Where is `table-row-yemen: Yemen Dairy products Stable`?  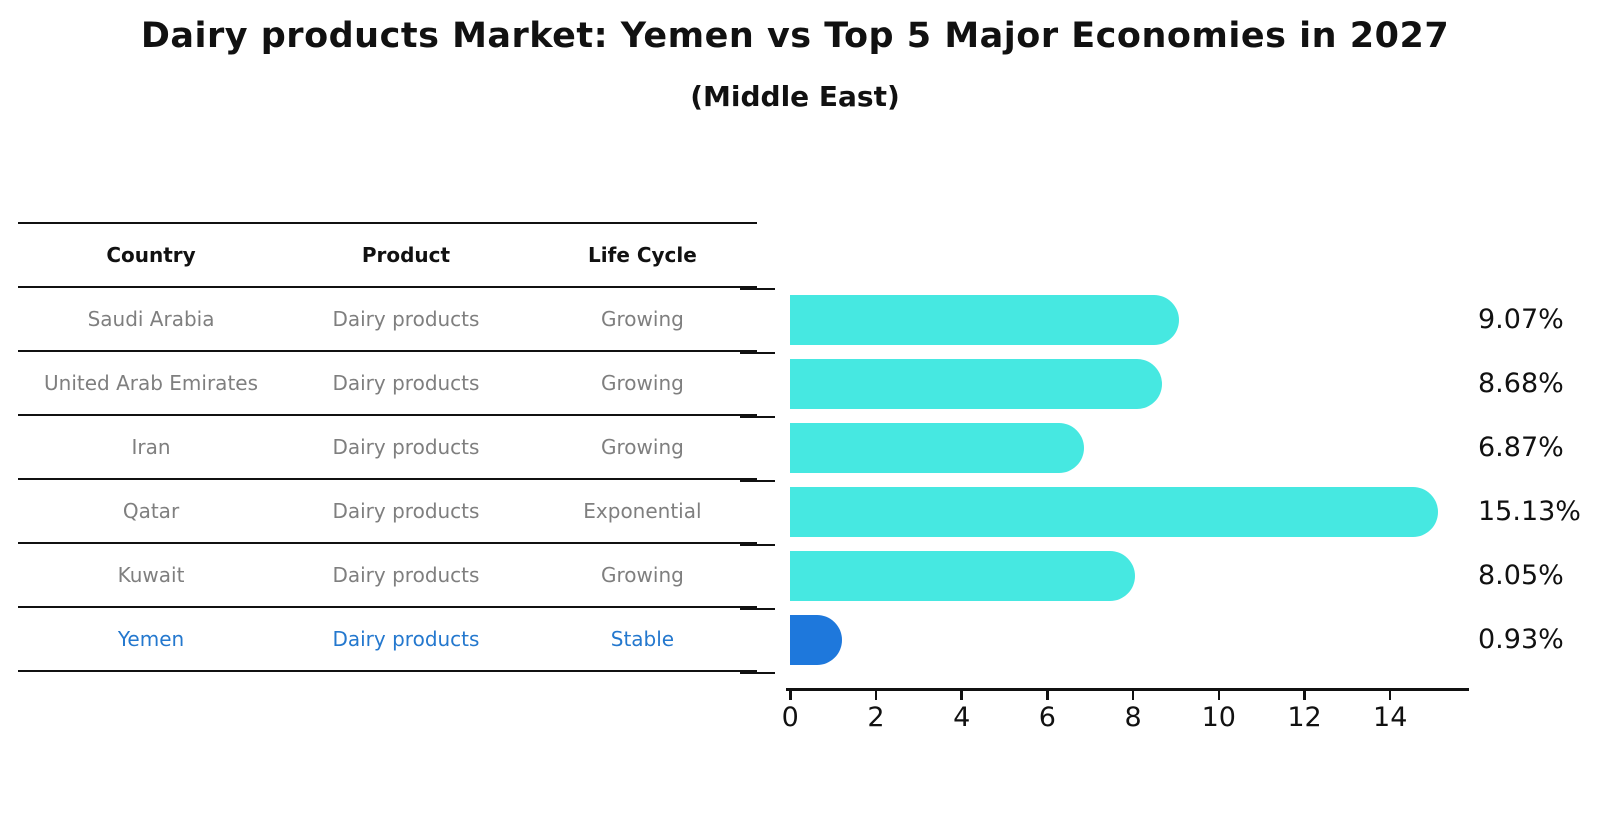
table-row-yemen: Yemen Dairy products Stable is located at coordinates (387, 640).